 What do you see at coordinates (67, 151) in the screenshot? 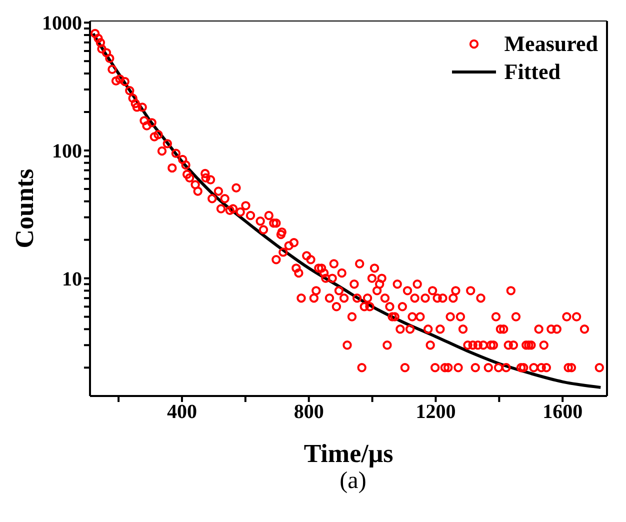
I see `y-tick-label: 100` at bounding box center [67, 151].